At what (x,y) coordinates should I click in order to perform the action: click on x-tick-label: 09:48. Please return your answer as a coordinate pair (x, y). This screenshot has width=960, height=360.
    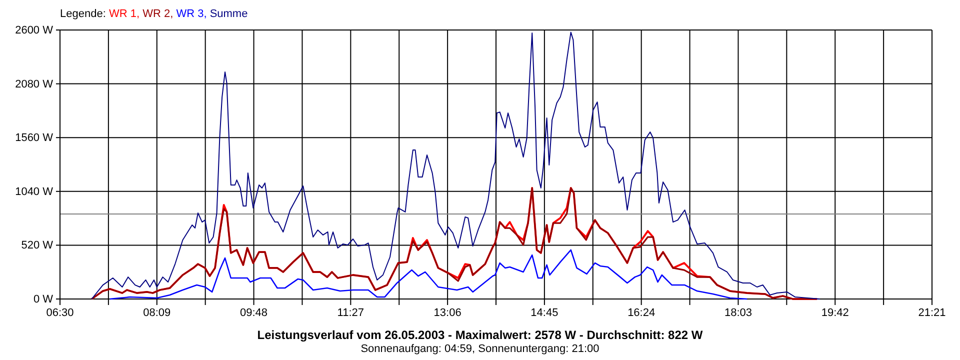
    Looking at the image, I should click on (254, 312).